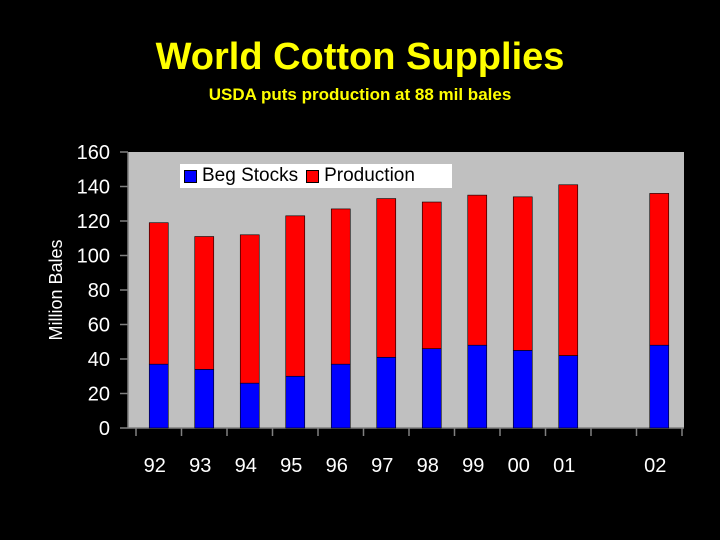 The image size is (720, 540). What do you see at coordinates (655, 466) in the screenshot?
I see `x-tick-label: 02` at bounding box center [655, 466].